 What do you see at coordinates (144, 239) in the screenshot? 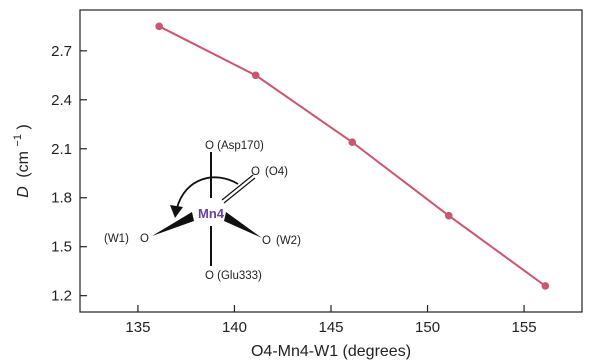
I see `ligand-left-atom: O` at bounding box center [144, 239].